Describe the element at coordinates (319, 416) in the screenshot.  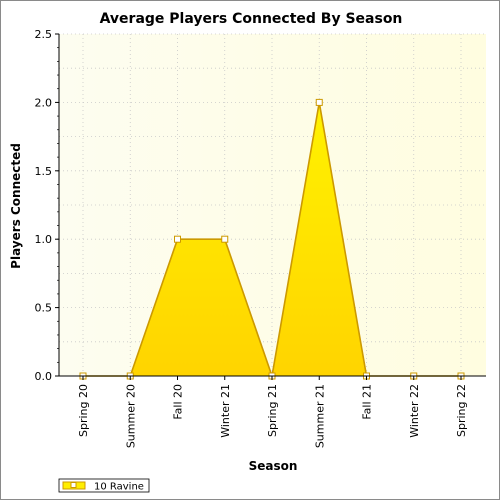
I see `x-tick-label: Summer 21` at that location.